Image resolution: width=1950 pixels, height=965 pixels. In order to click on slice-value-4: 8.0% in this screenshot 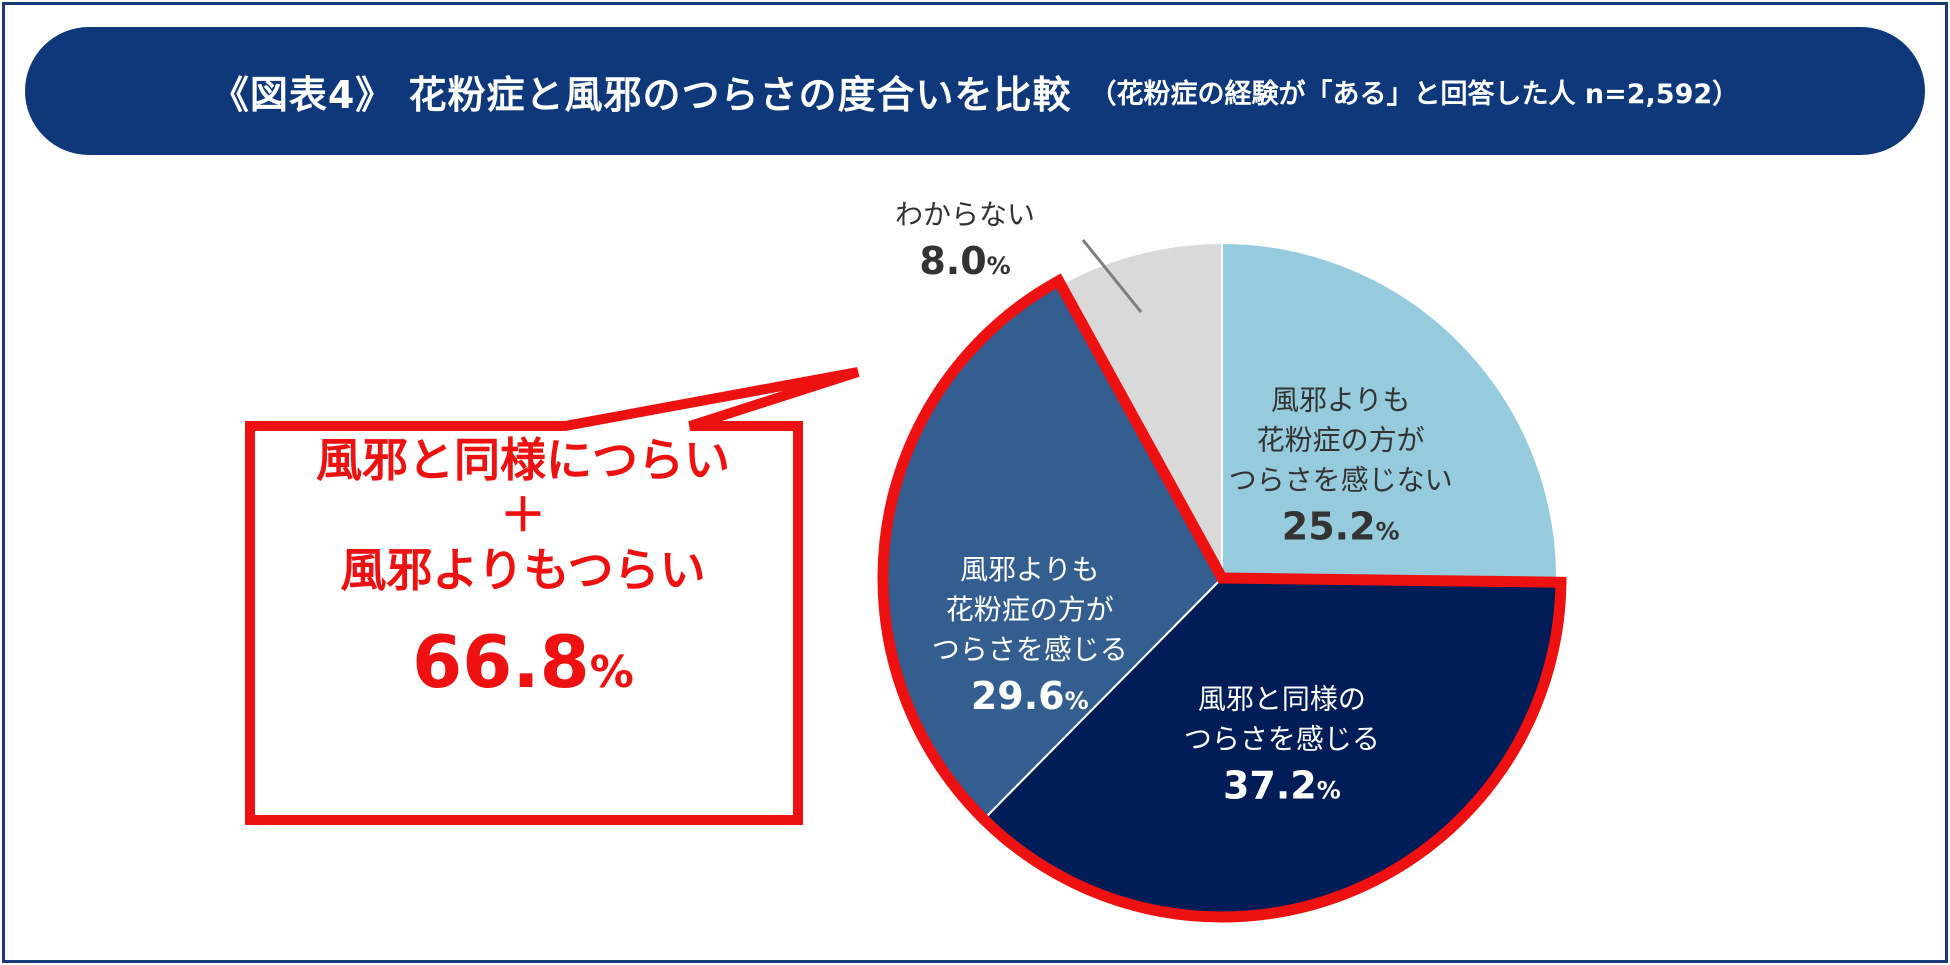, I will do `click(964, 261)`.